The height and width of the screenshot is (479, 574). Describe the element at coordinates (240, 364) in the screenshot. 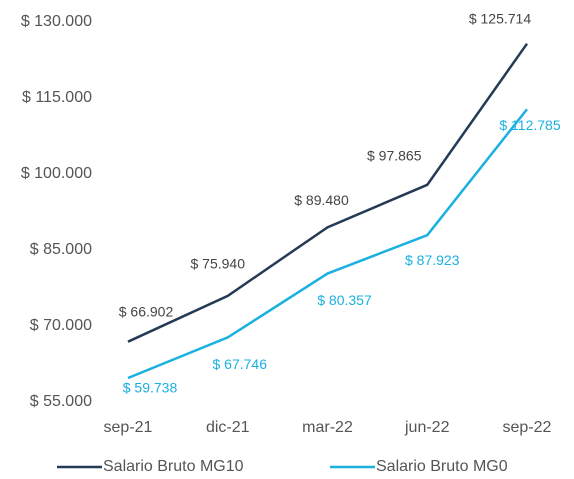

I see `data-label: $ 67.746` at that location.